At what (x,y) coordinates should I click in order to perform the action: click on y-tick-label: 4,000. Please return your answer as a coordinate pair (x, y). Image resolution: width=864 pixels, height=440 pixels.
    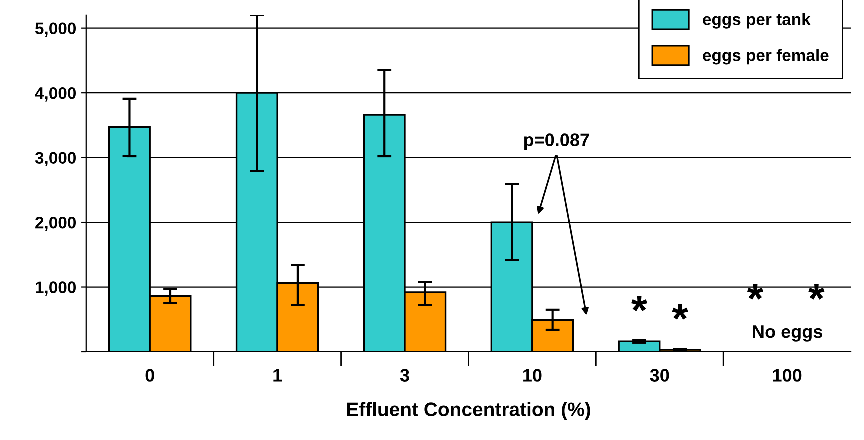
    Looking at the image, I should click on (55, 94).